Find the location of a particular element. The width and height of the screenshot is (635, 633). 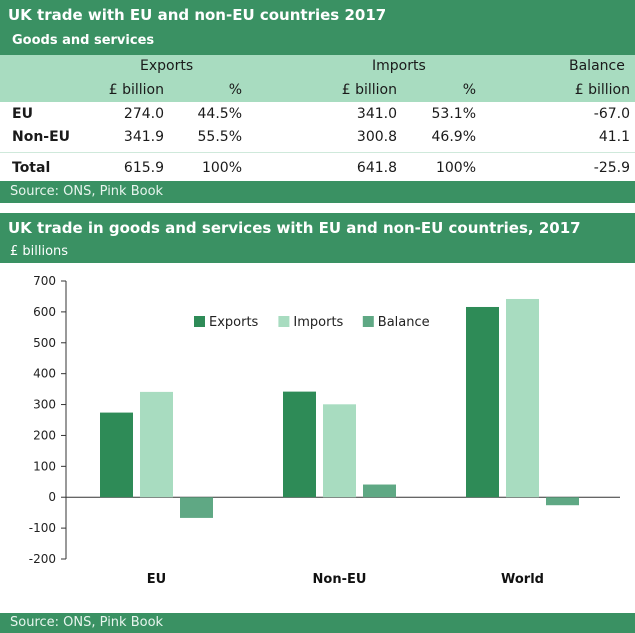

y-tick-label: 200 is located at coordinates (44, 435).